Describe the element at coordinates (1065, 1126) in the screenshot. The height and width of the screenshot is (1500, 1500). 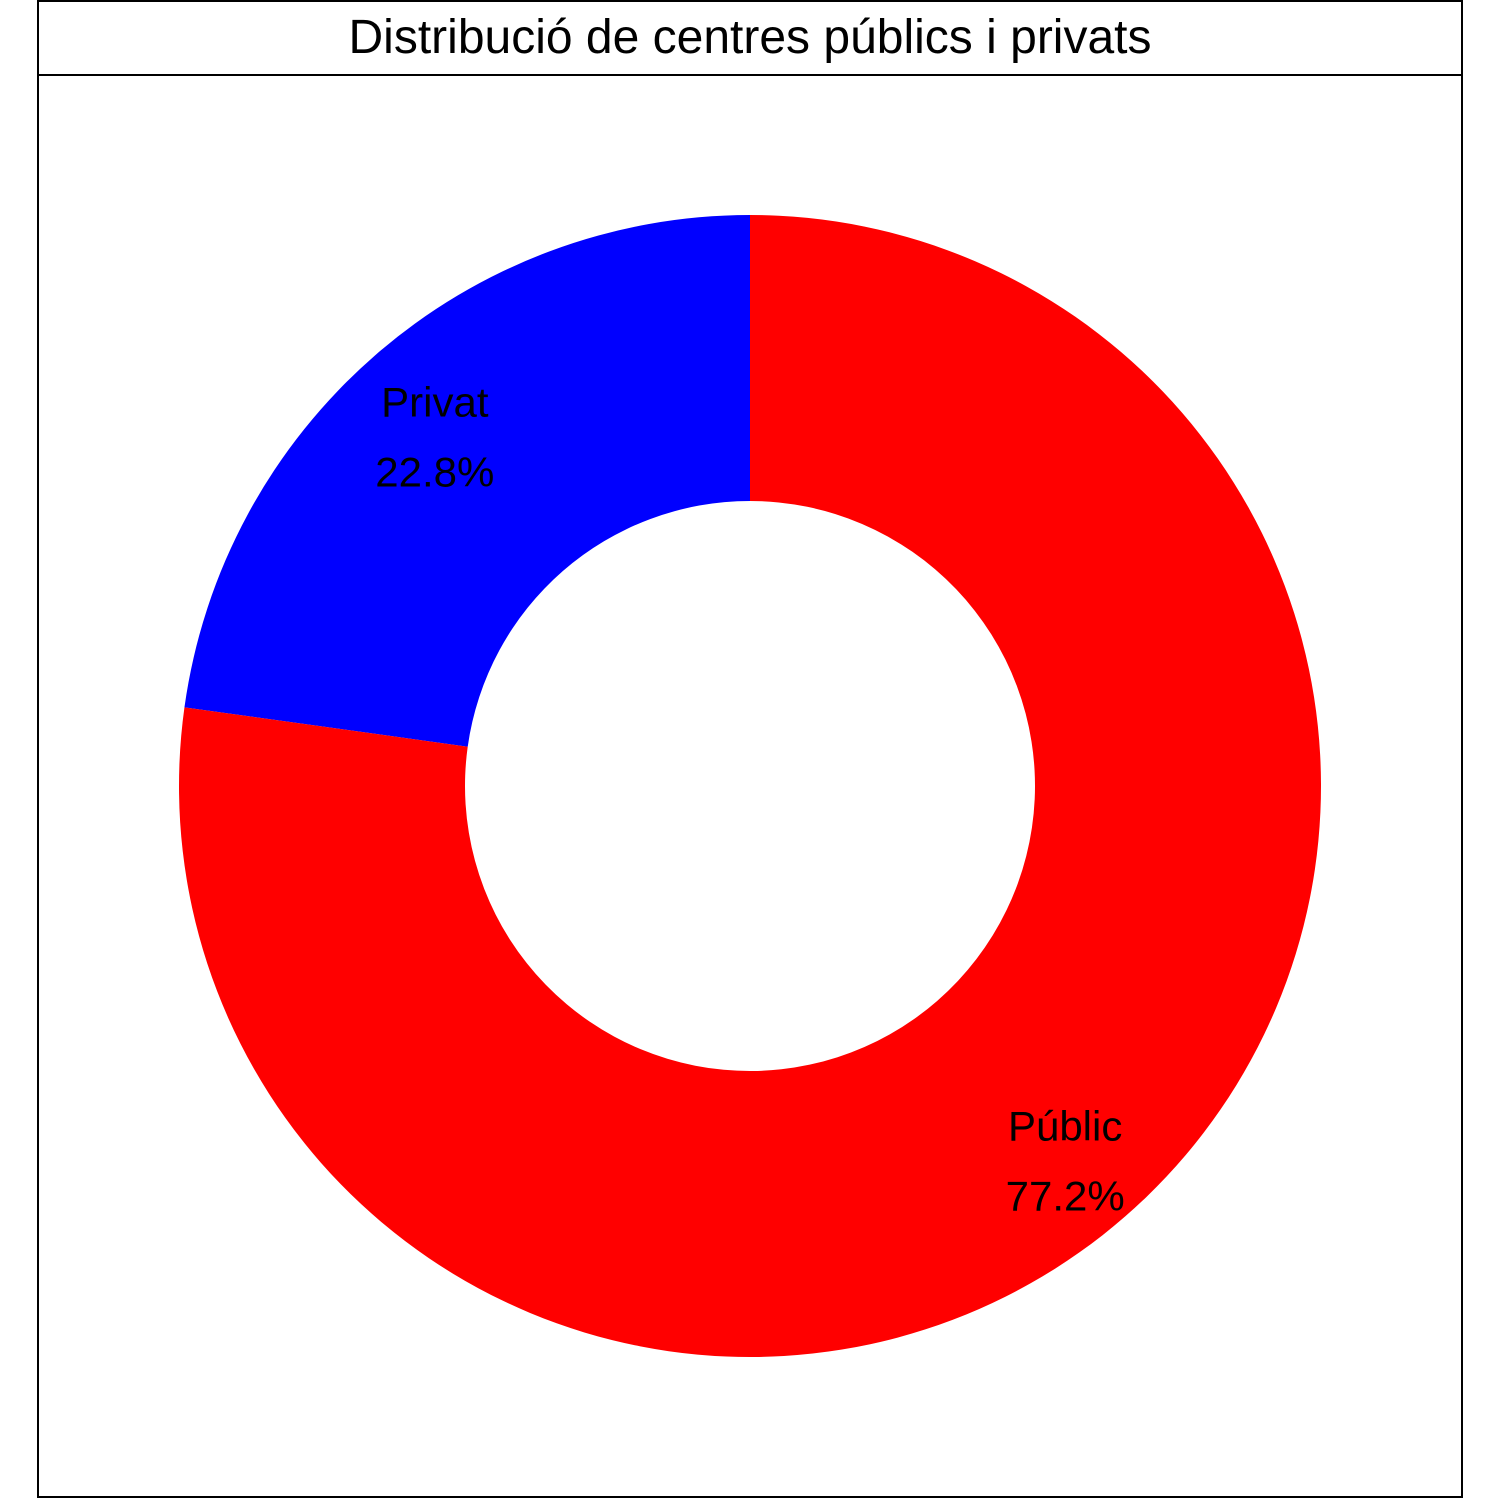
I see `slice-label-public: Públic` at that location.